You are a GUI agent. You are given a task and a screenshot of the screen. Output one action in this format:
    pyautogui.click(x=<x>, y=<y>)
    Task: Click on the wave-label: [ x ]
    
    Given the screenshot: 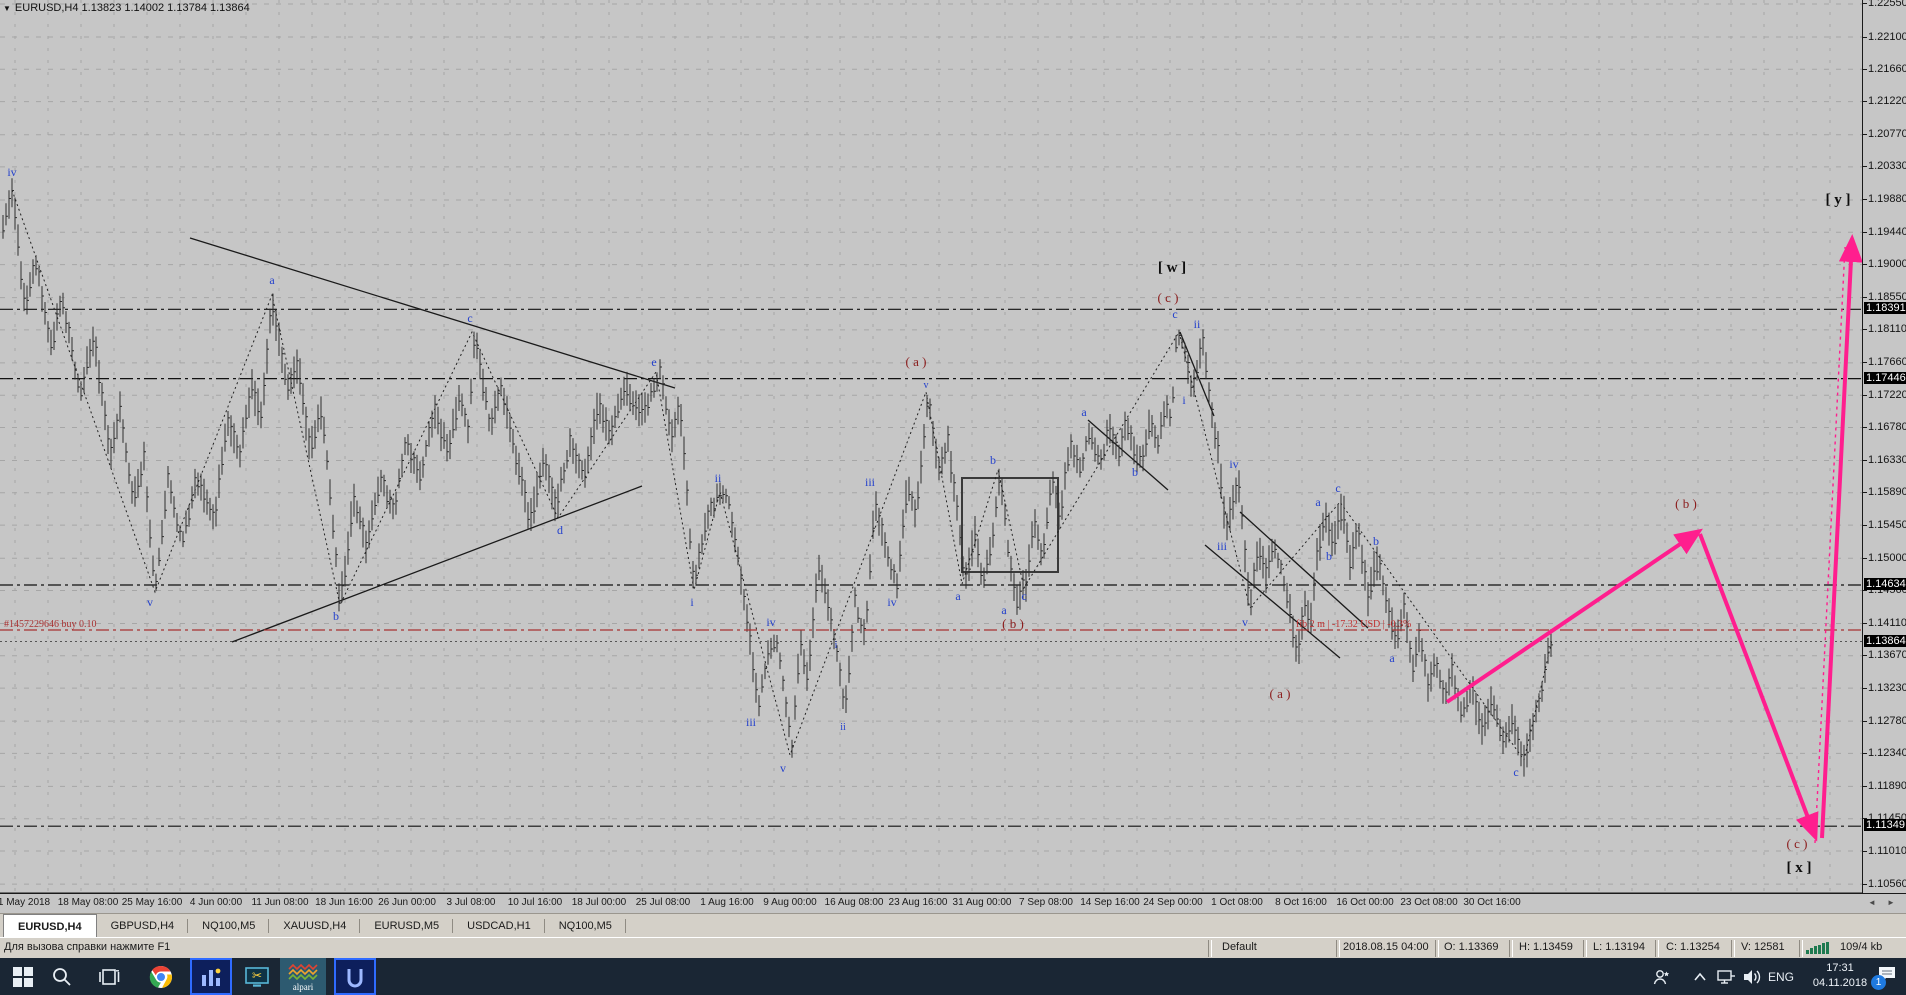 What is the action you would take?
    pyautogui.click(x=1799, y=868)
    